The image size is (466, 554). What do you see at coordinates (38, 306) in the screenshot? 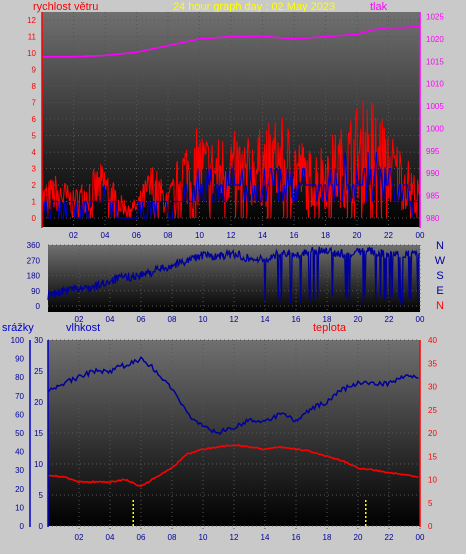
I see `wind-direction-tick-label: 0` at bounding box center [38, 306].